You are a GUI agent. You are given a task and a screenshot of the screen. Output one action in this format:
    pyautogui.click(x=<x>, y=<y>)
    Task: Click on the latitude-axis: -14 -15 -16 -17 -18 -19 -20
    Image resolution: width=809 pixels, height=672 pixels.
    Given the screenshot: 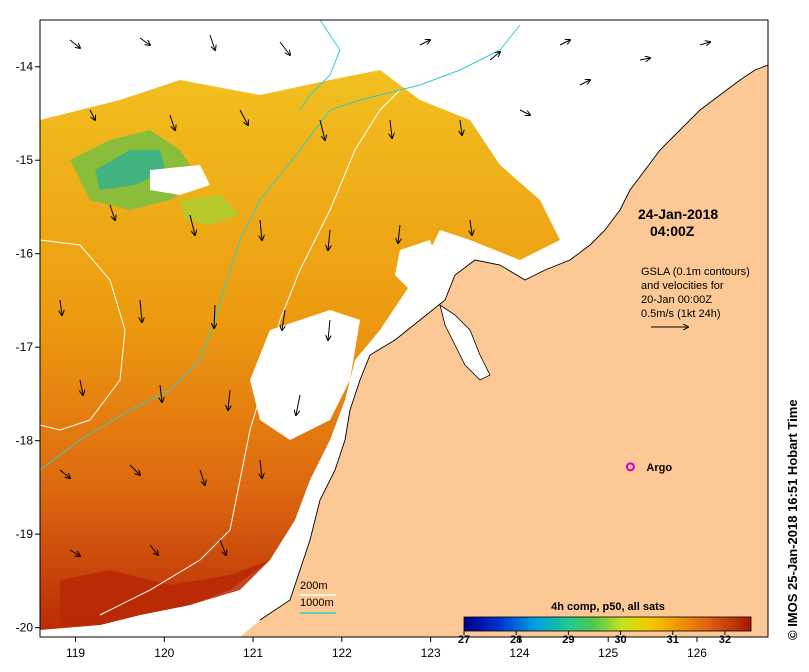 What is the action you would take?
    pyautogui.click(x=28, y=347)
    